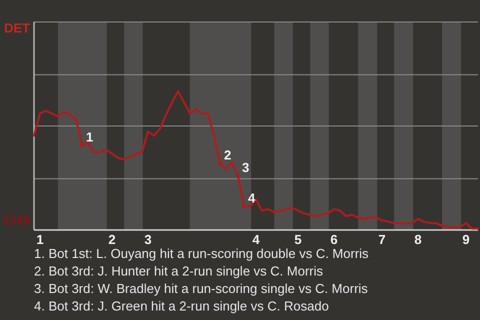  I want to click on series-label: 1, so click(90, 136).